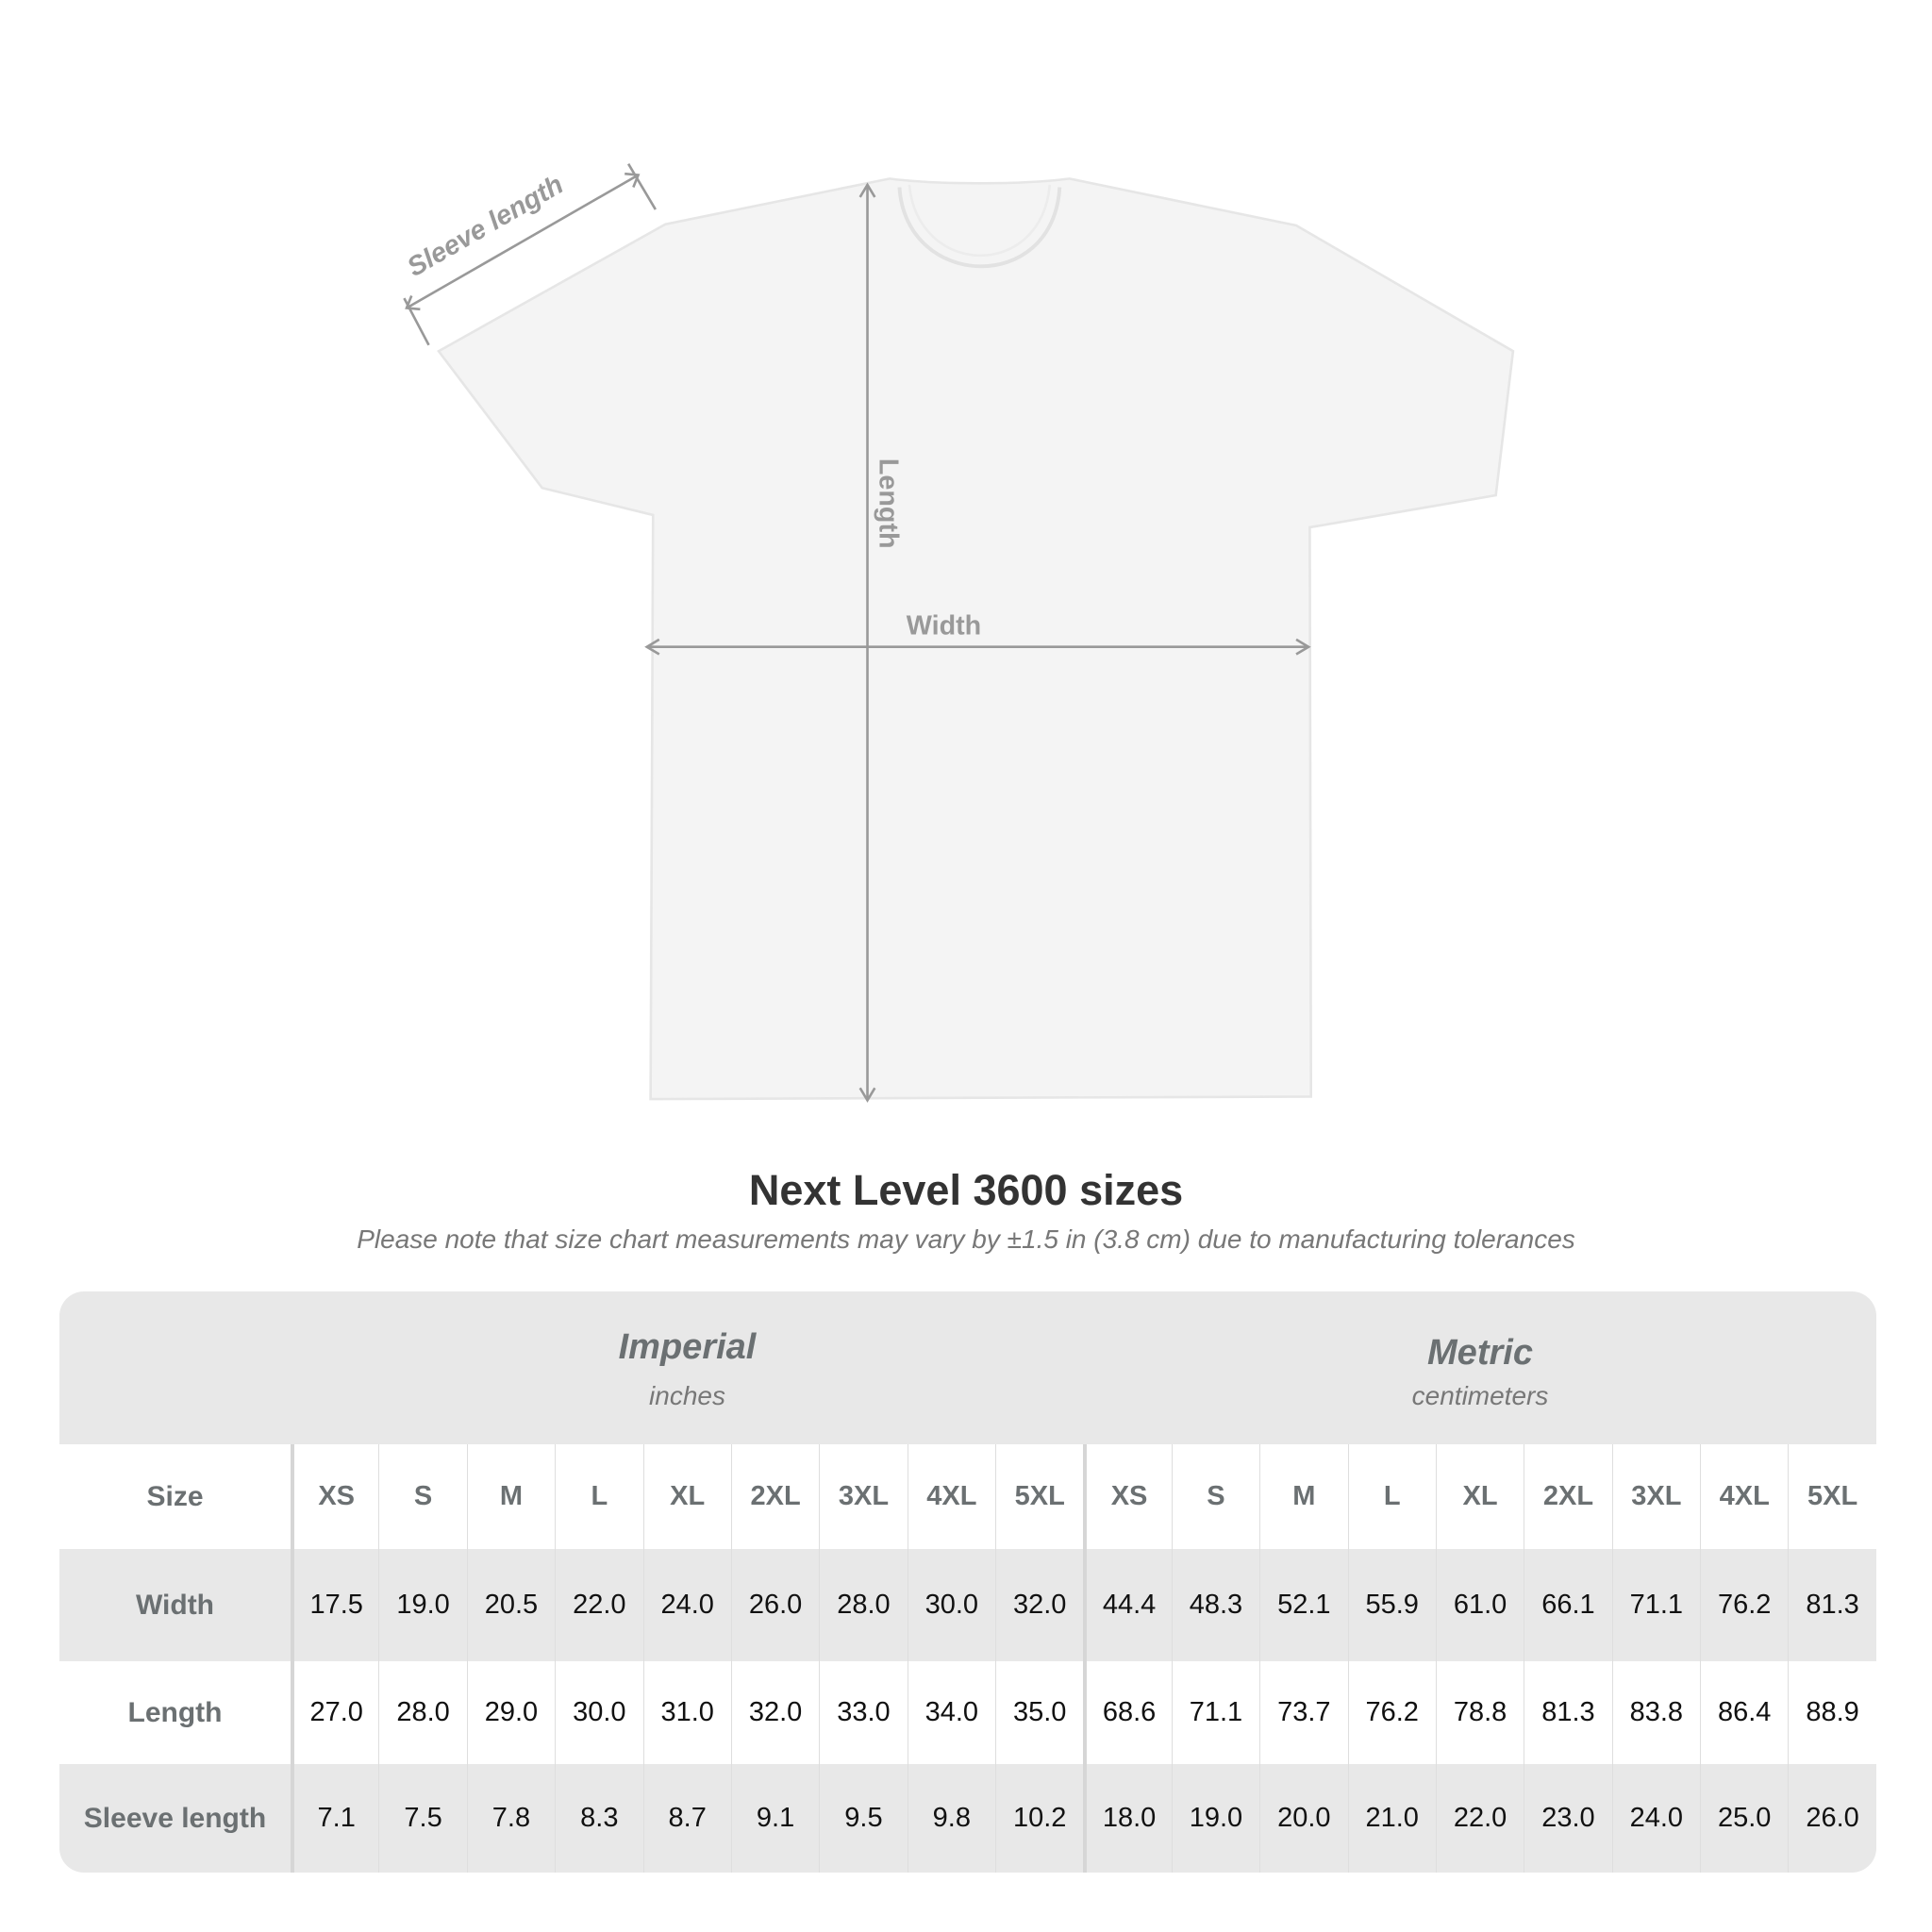  I want to click on metric-size-xl: XL, so click(1479, 1496).